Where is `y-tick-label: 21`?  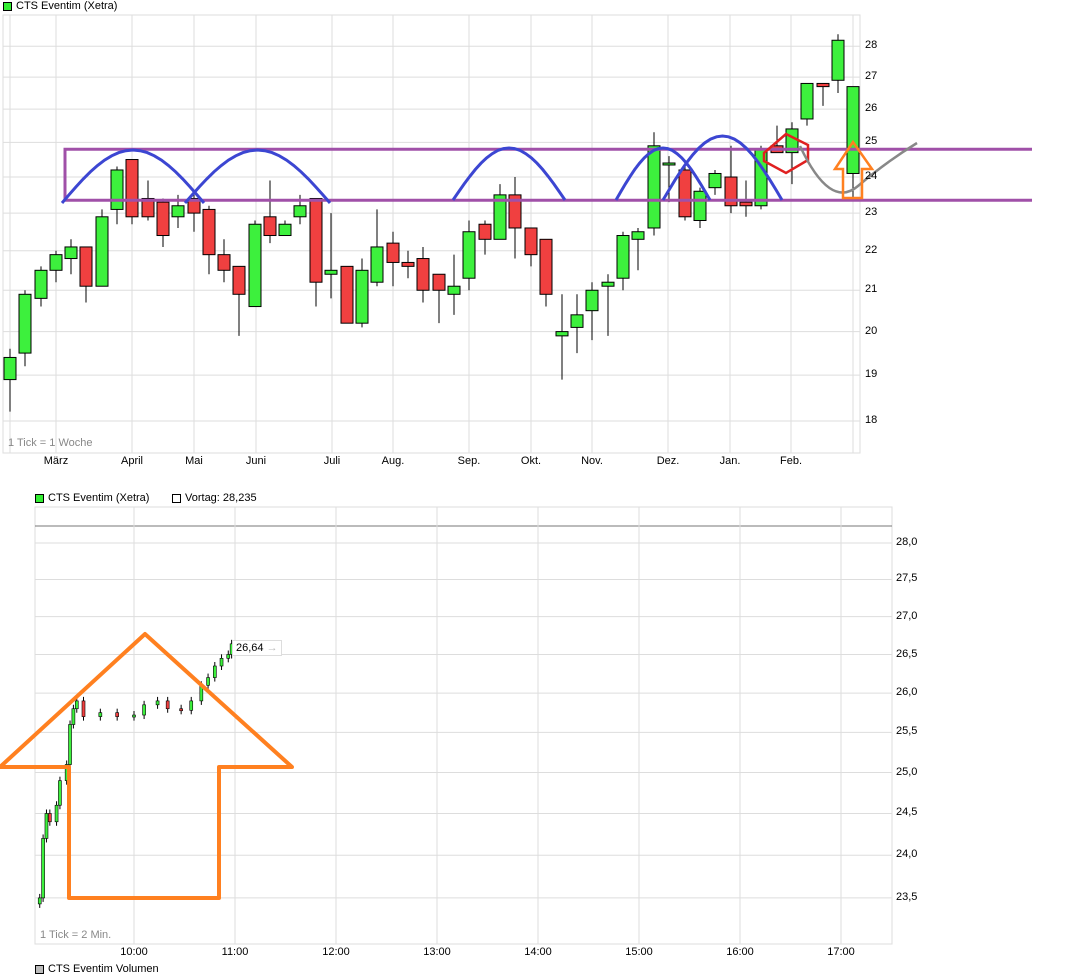
y-tick-label: 21 is located at coordinates (871, 289).